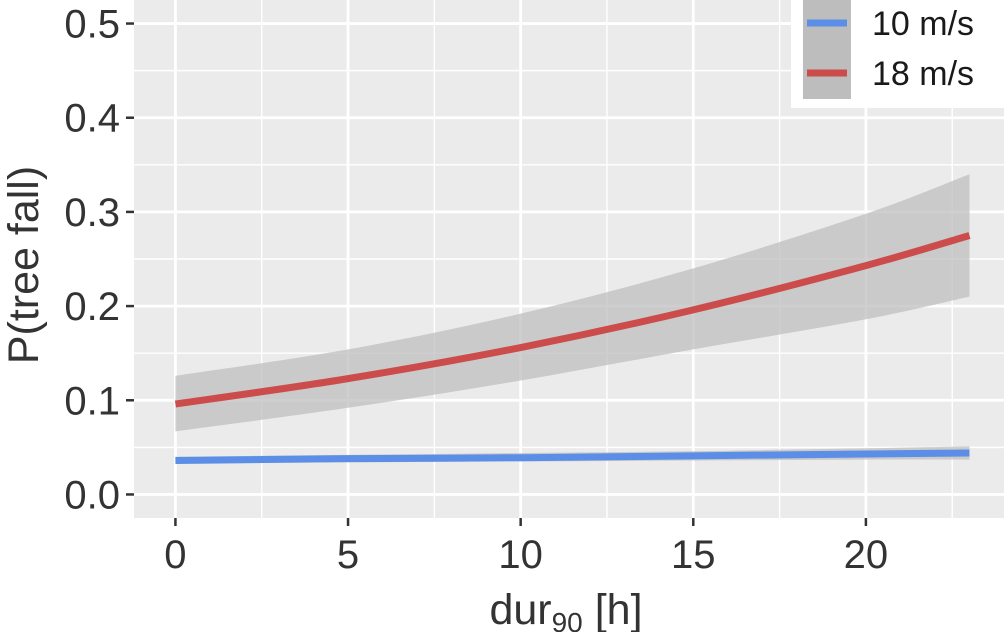 The height and width of the screenshot is (632, 1004). What do you see at coordinates (92, 401) in the screenshot?
I see `y-tick-label: 0.1` at bounding box center [92, 401].